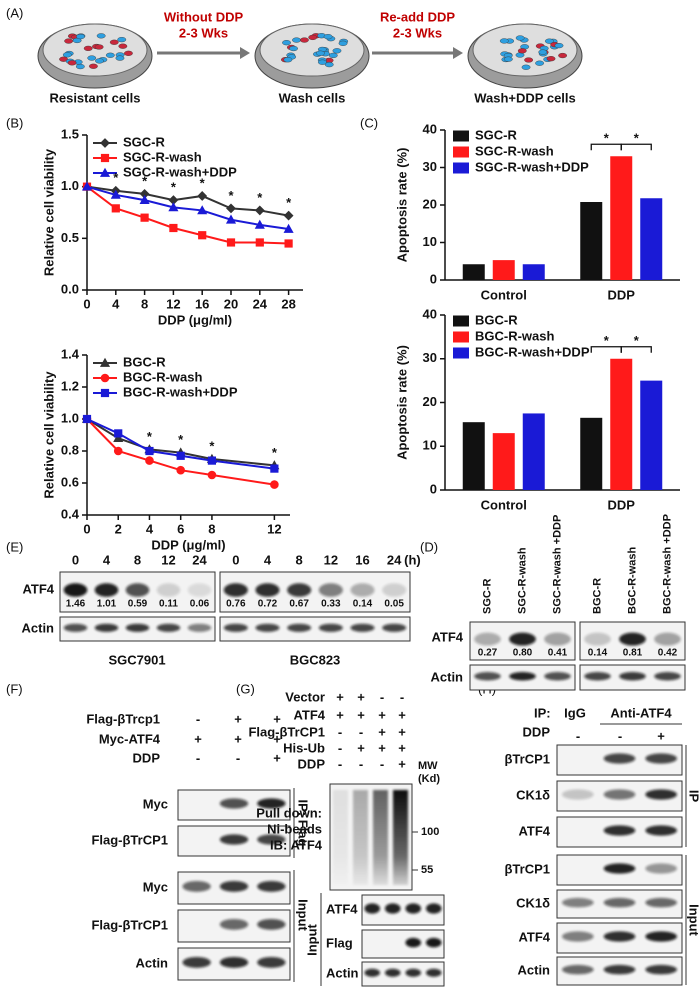 Image resolution: width=700 pixels, height=988 pixels. Describe the element at coordinates (461, 321) in the screenshot. I see `legend-swatch` at that location.